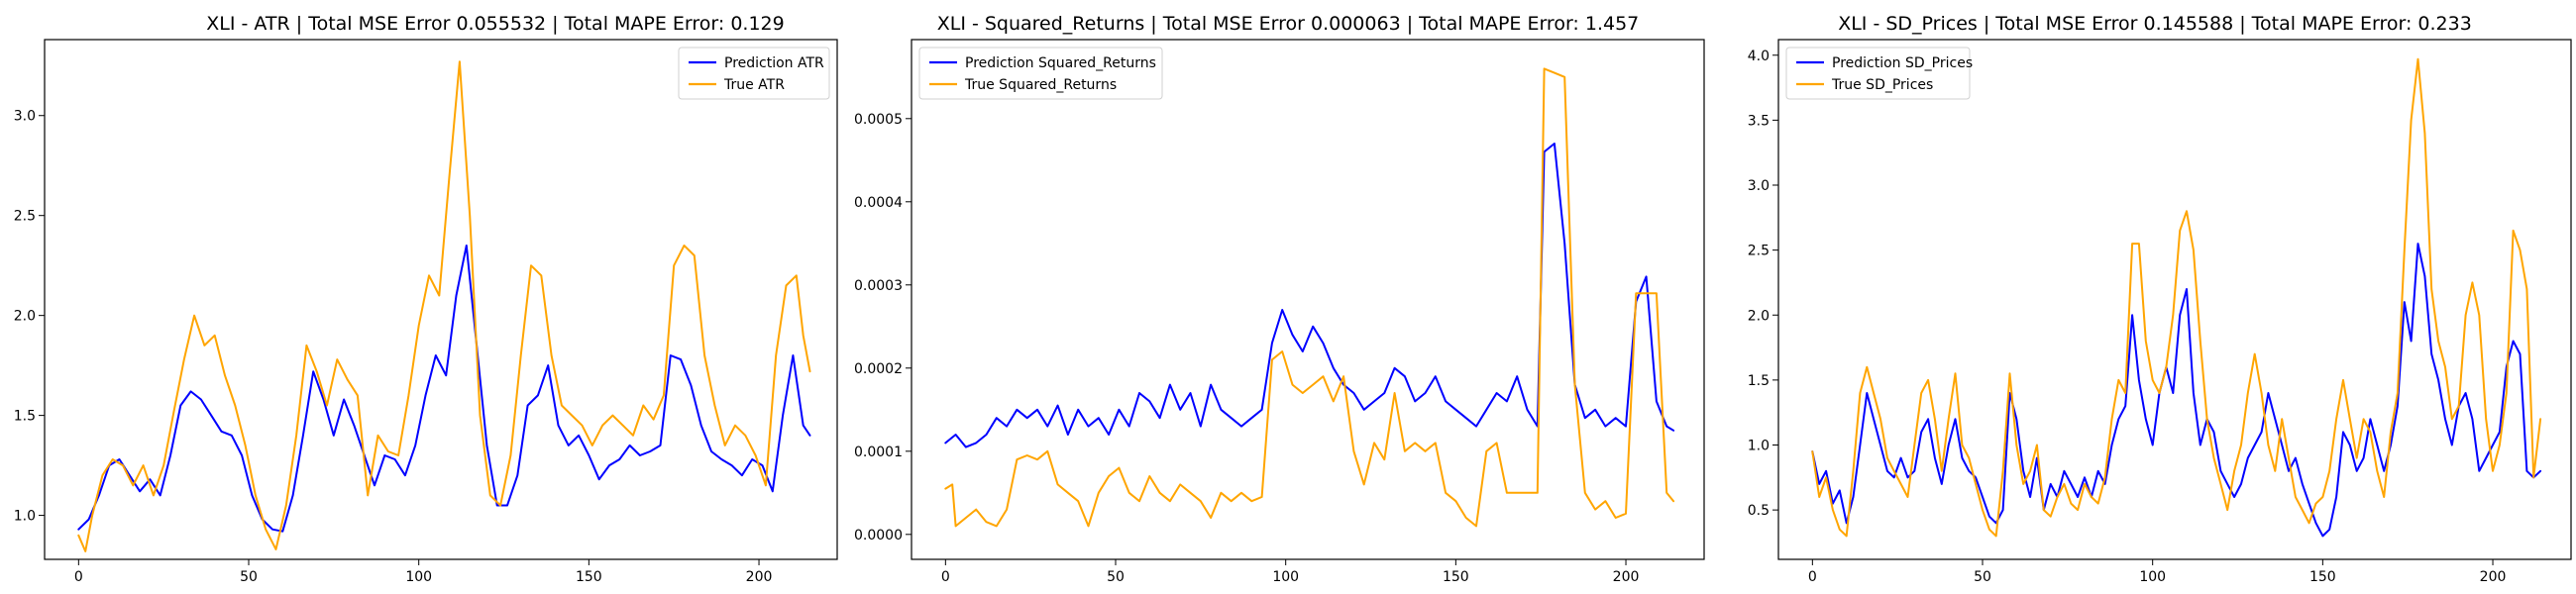 The height and width of the screenshot is (594, 2576). Describe the element at coordinates (754, 85) in the screenshot. I see `legend-label-true: True ATR` at that location.